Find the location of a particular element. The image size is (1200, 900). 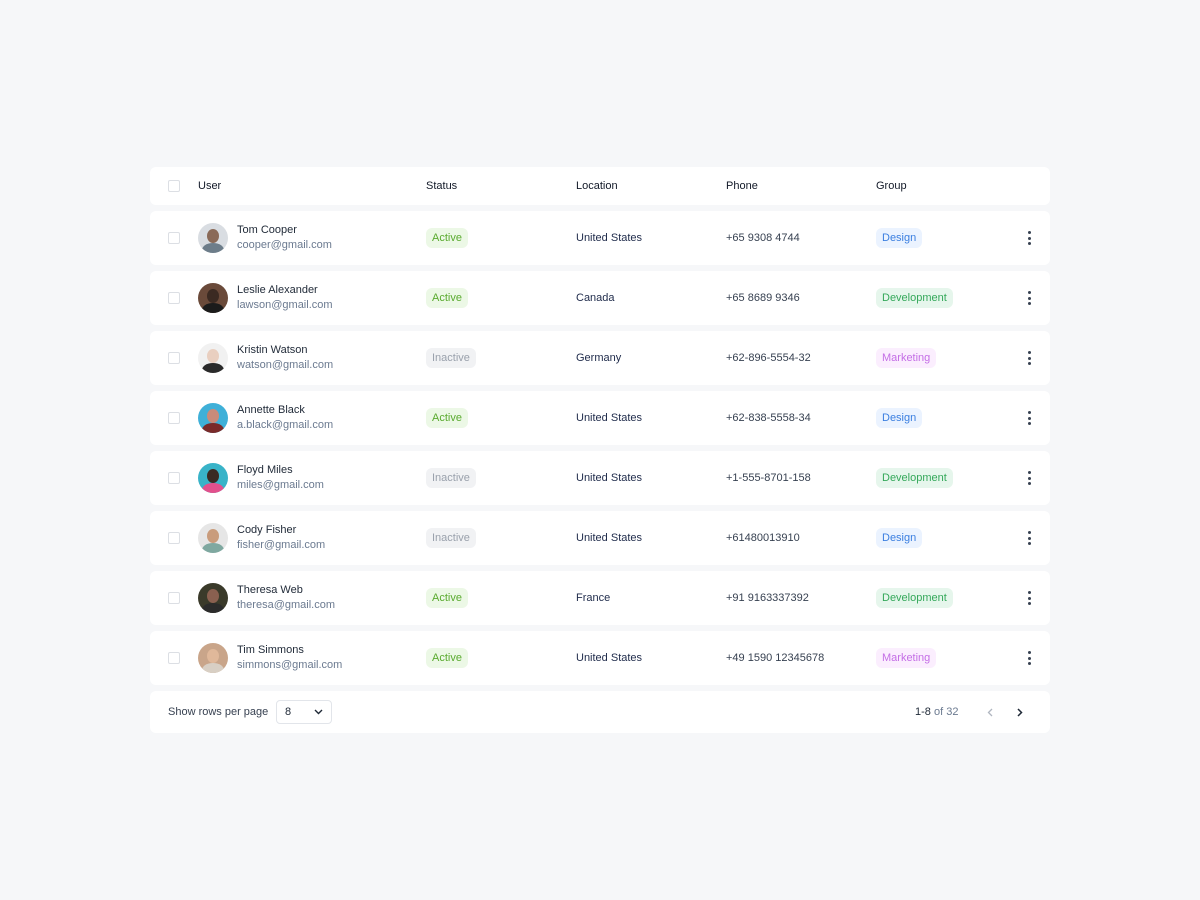

rows-per-page-value: 8 is located at coordinates (288, 712).